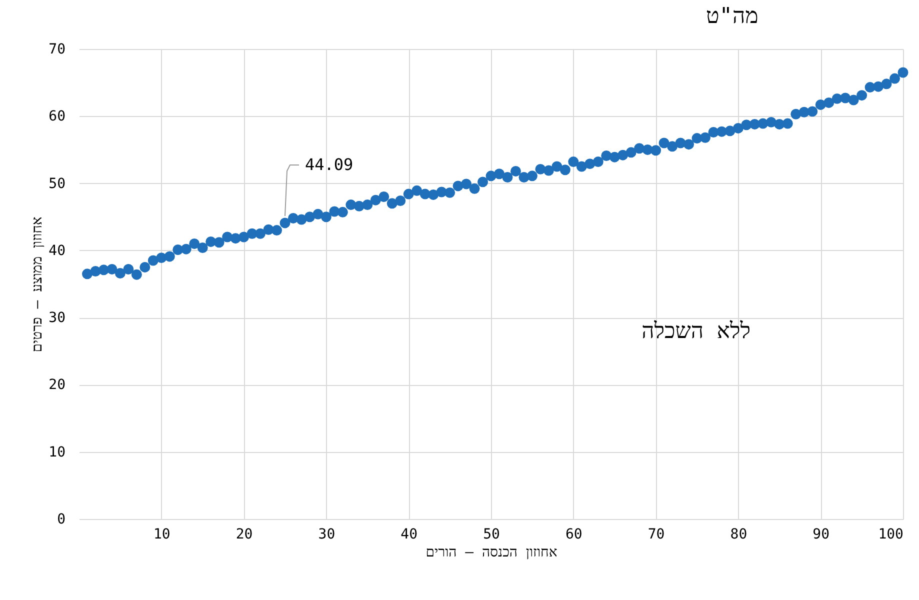  What do you see at coordinates (57, 250) in the screenshot?
I see `y-tick-label: 40` at bounding box center [57, 250].